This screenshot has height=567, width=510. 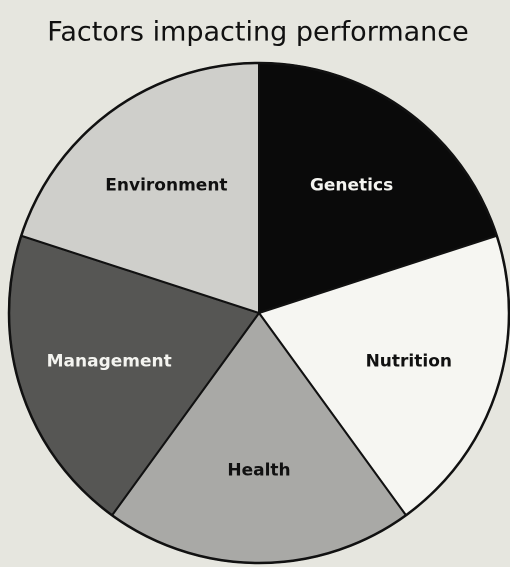 What do you see at coordinates (258, 471) in the screenshot?
I see `slice-label: Health` at bounding box center [258, 471].